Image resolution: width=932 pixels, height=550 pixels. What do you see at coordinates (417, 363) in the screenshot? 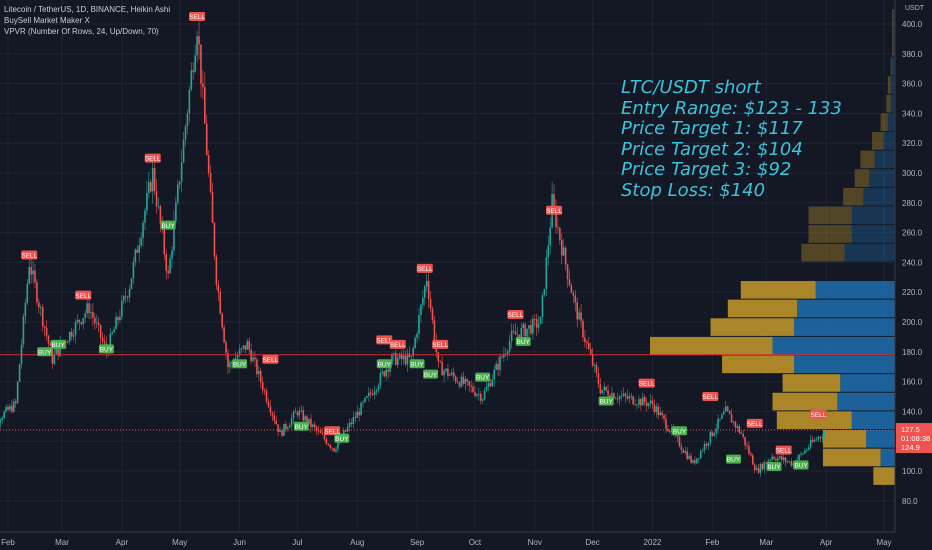
I see `buy-signal: BUY` at bounding box center [417, 363].